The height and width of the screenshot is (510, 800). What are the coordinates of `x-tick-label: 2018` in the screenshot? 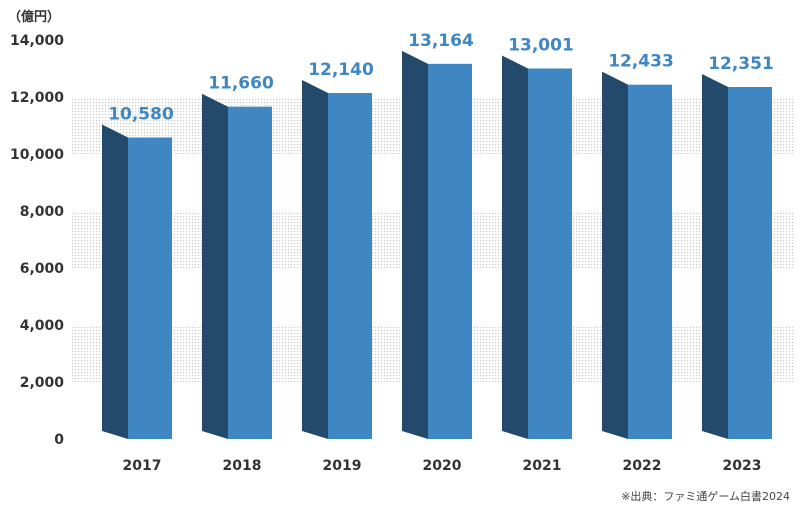 It's located at (242, 466).